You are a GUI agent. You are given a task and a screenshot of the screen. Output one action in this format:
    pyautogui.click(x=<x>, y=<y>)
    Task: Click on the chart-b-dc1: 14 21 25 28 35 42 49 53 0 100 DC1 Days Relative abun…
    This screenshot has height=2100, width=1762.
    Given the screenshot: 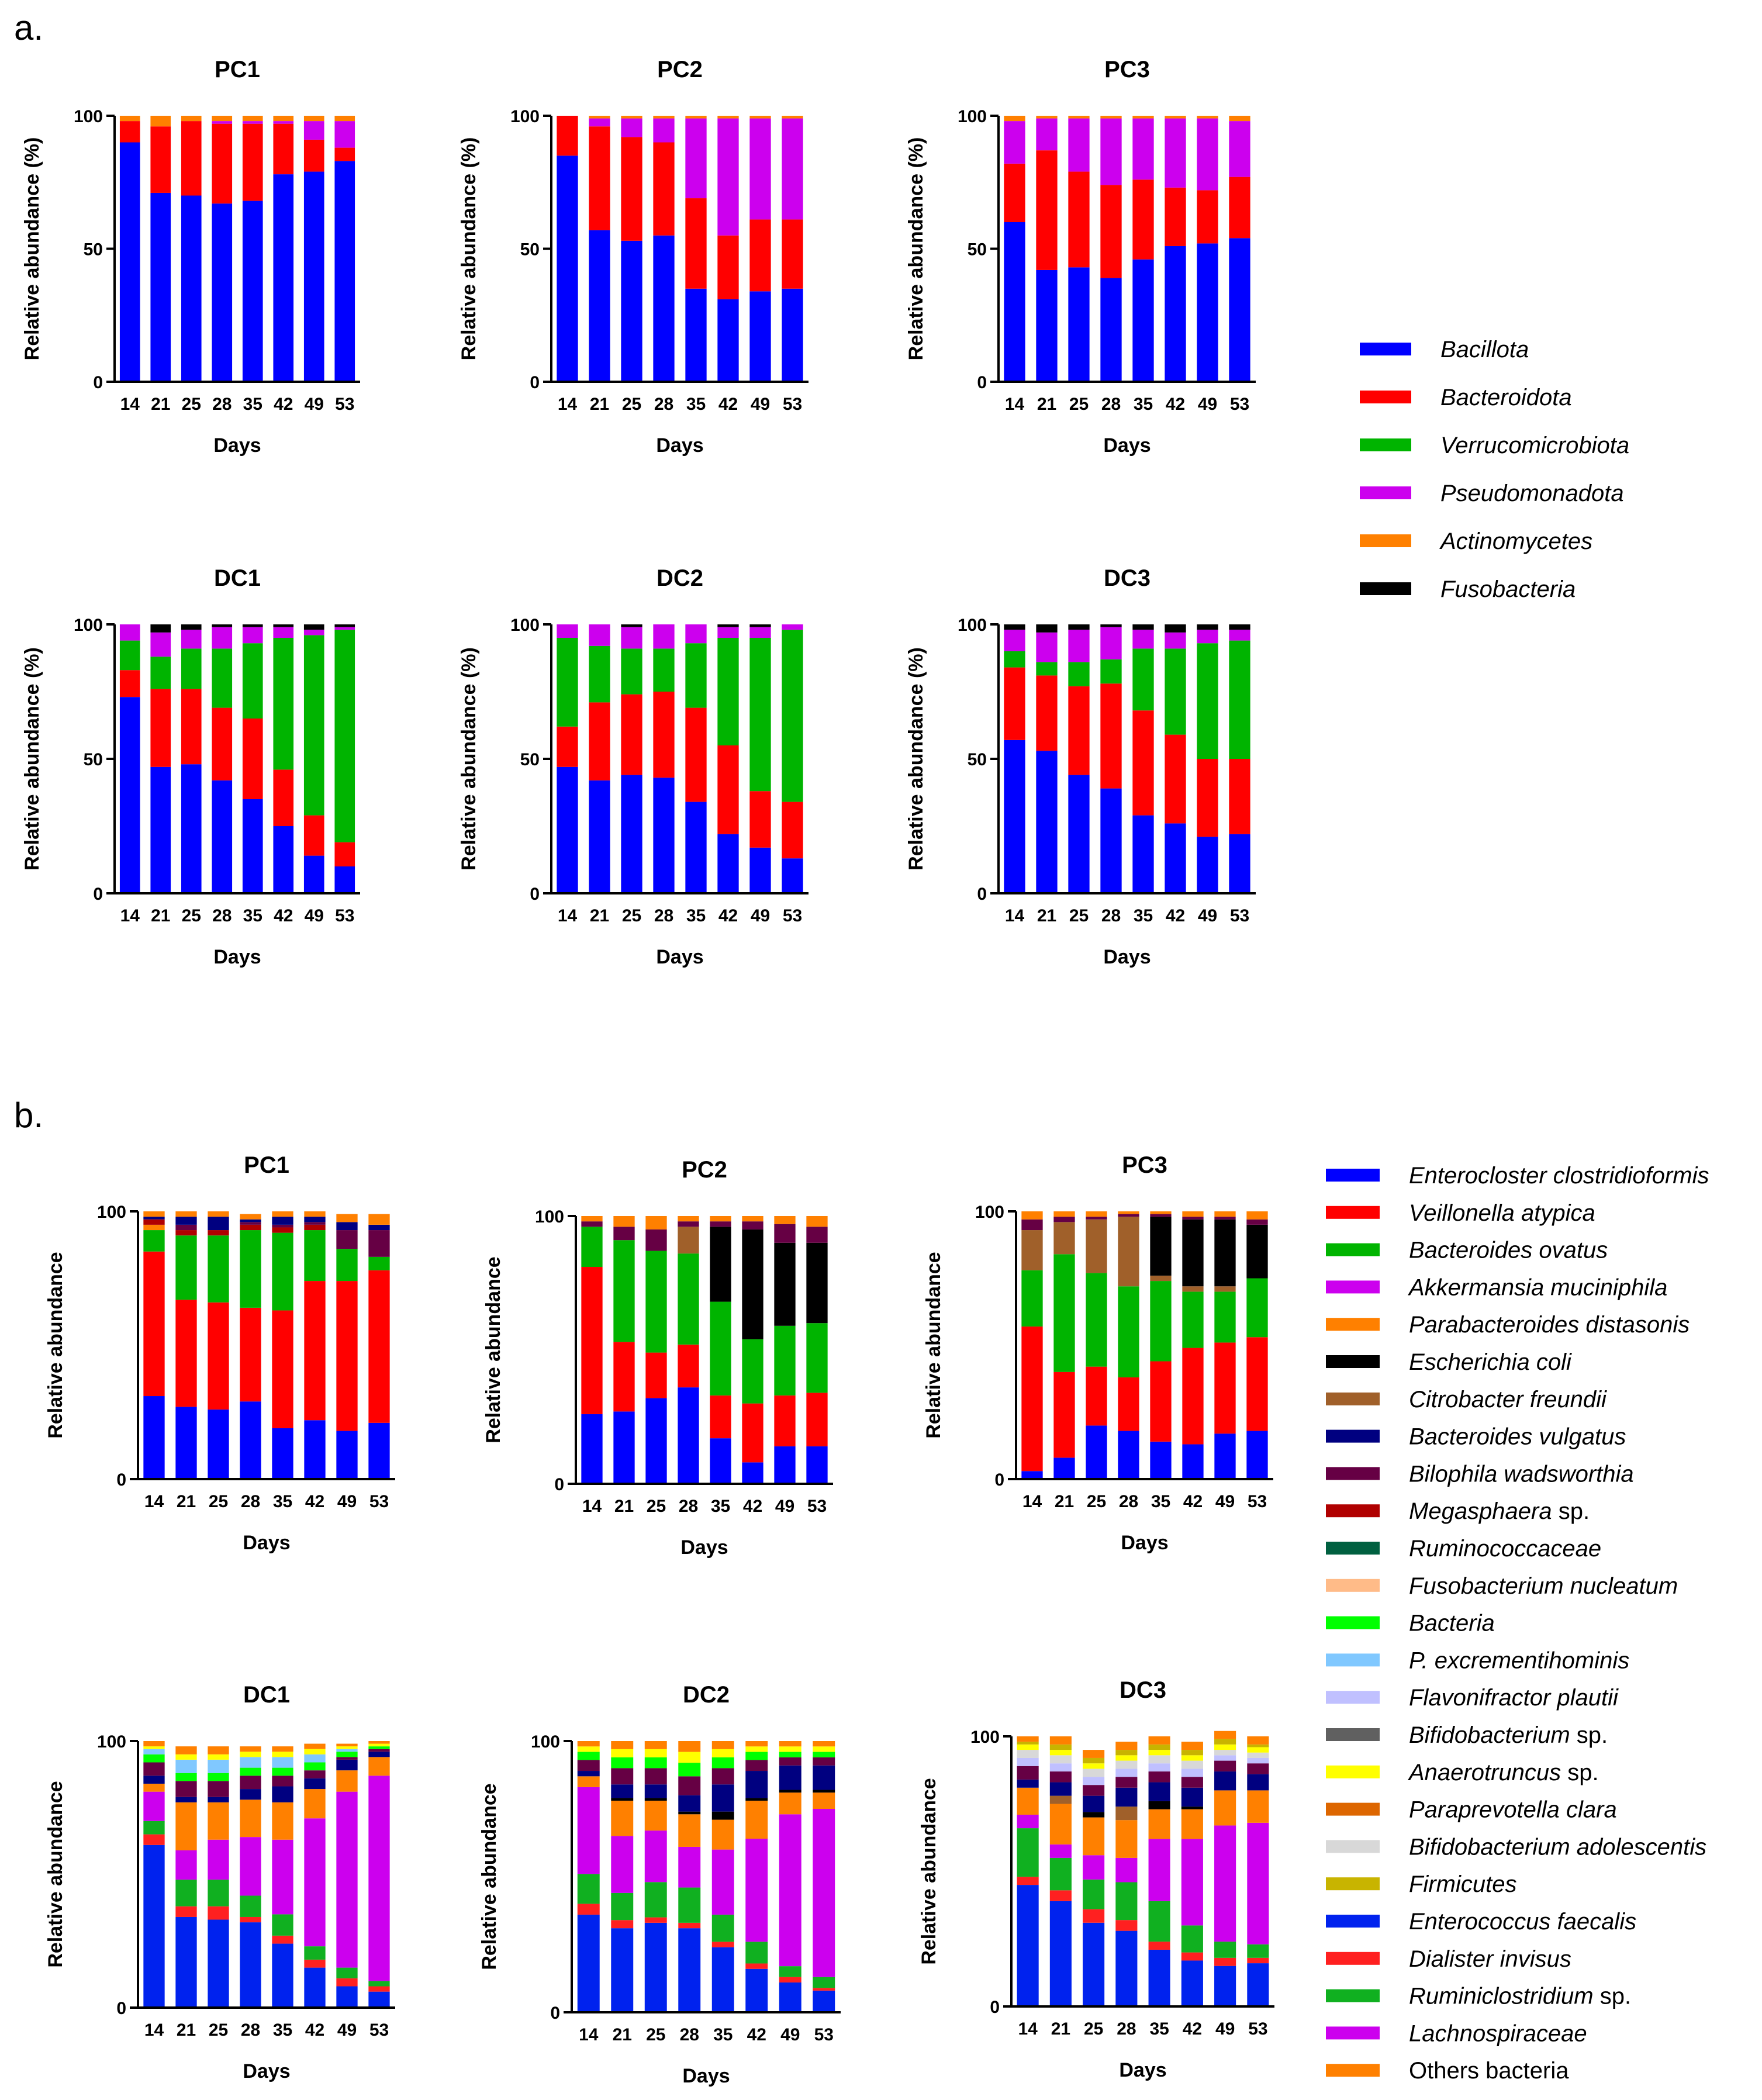 What is the action you would take?
    pyautogui.click(x=219, y=1882)
    